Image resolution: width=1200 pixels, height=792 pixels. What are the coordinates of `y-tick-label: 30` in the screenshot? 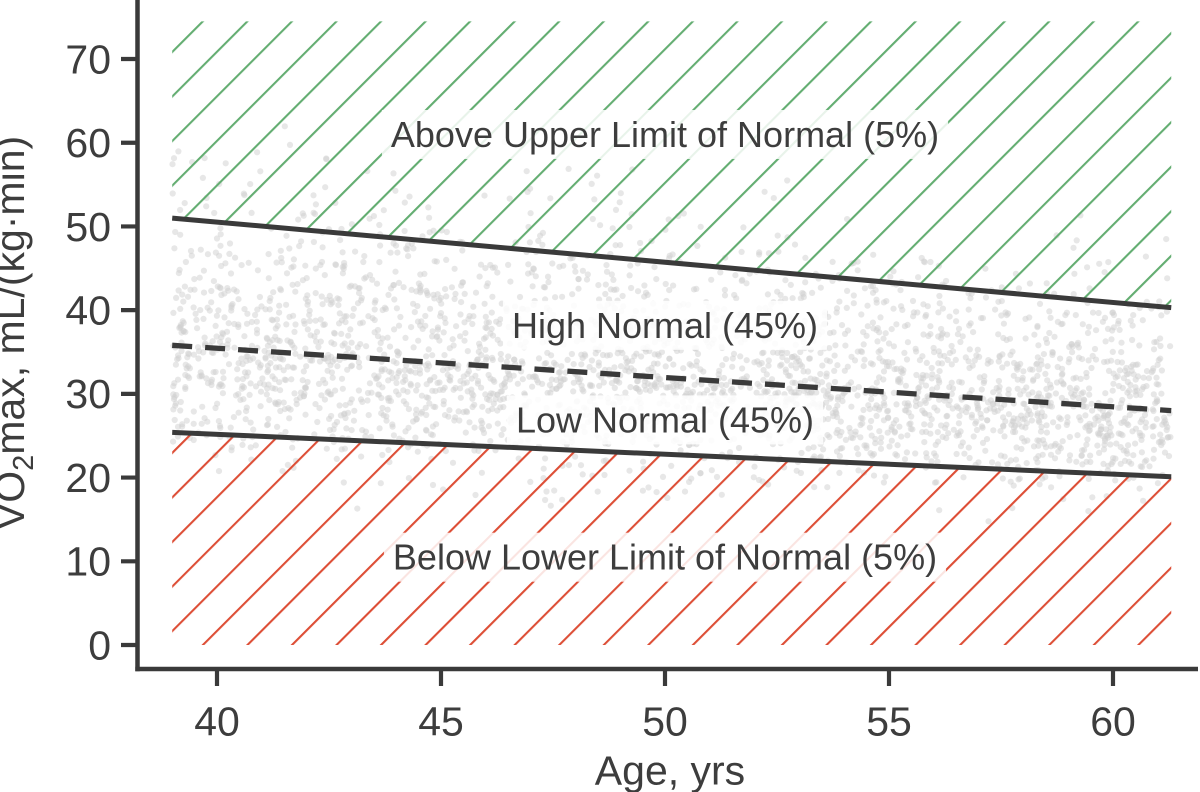 It's located at (88, 394).